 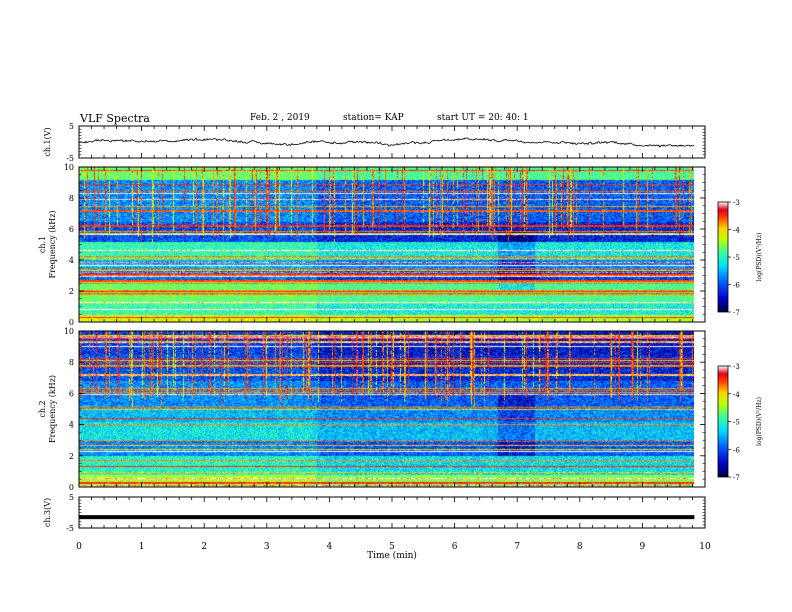 What do you see at coordinates (387, 517) in the screenshot?
I see `ch3-trace` at bounding box center [387, 517].